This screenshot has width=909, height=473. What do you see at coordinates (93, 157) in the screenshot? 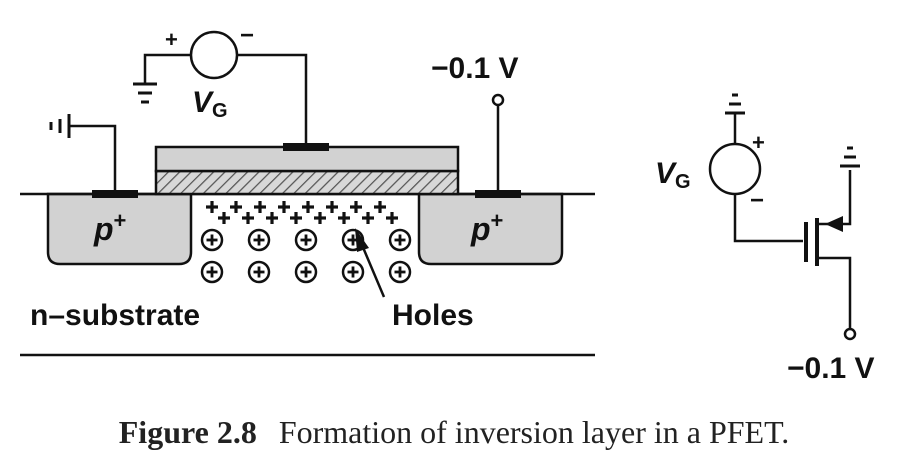
I see `source-wire` at bounding box center [93, 157].